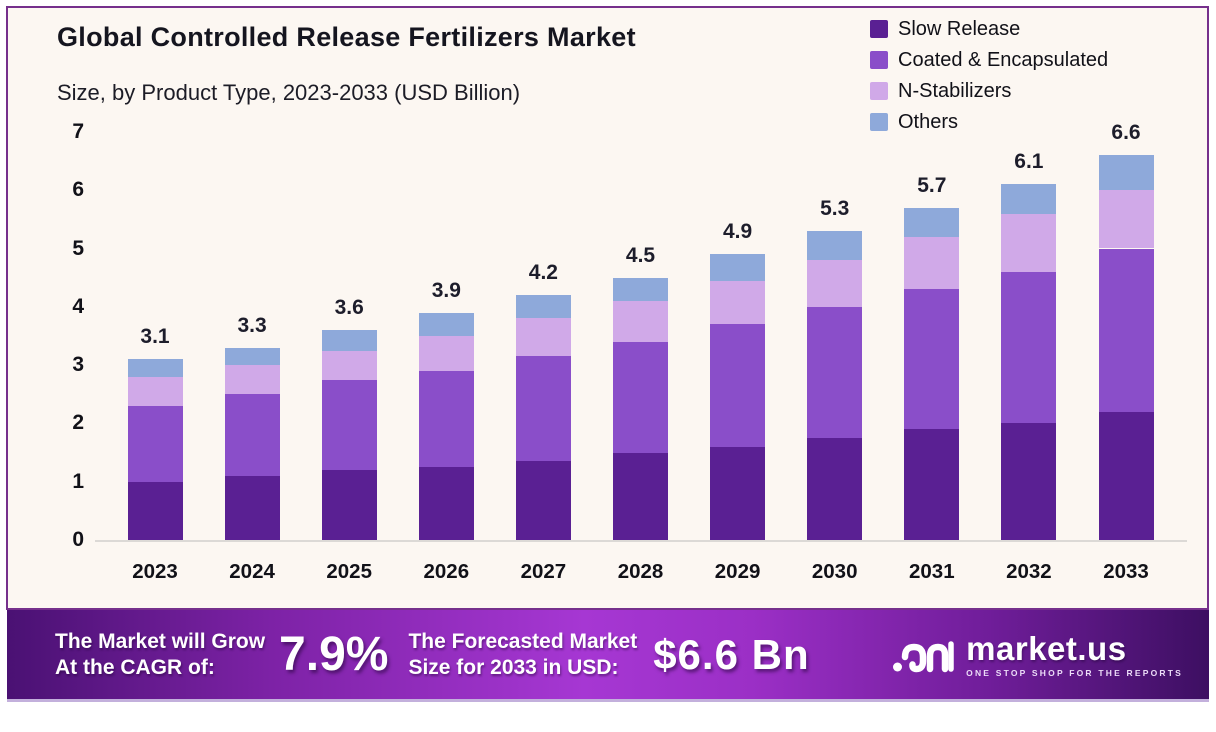  I want to click on bar-segment-n-stabilizers-2028, so click(640, 321).